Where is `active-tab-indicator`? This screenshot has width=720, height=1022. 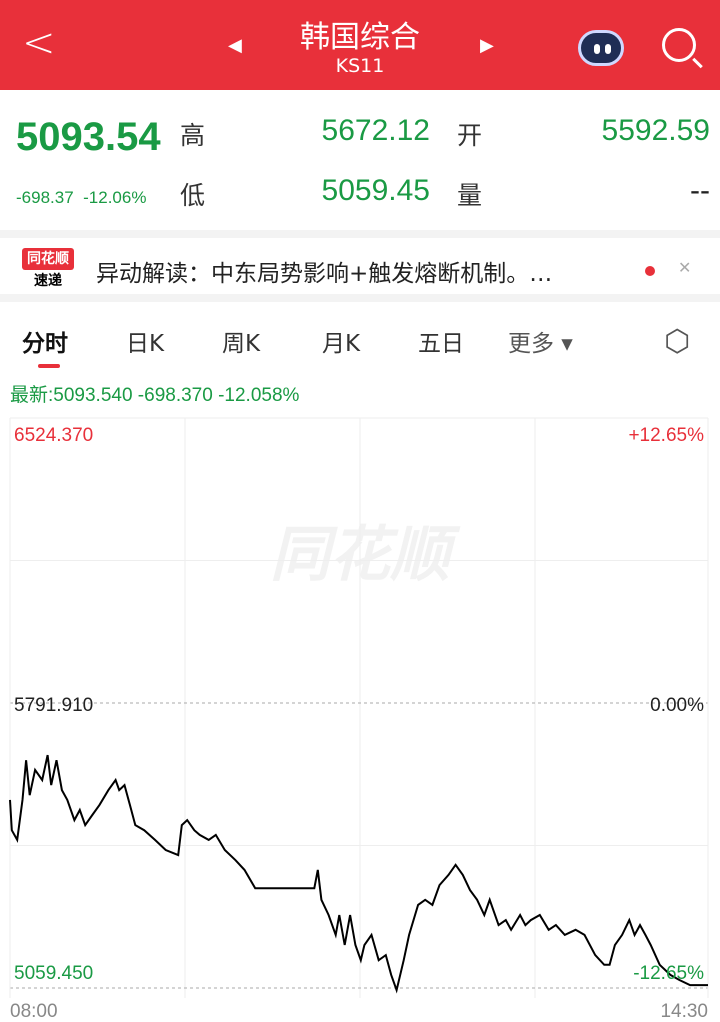
active-tab-indicator is located at coordinates (49, 366).